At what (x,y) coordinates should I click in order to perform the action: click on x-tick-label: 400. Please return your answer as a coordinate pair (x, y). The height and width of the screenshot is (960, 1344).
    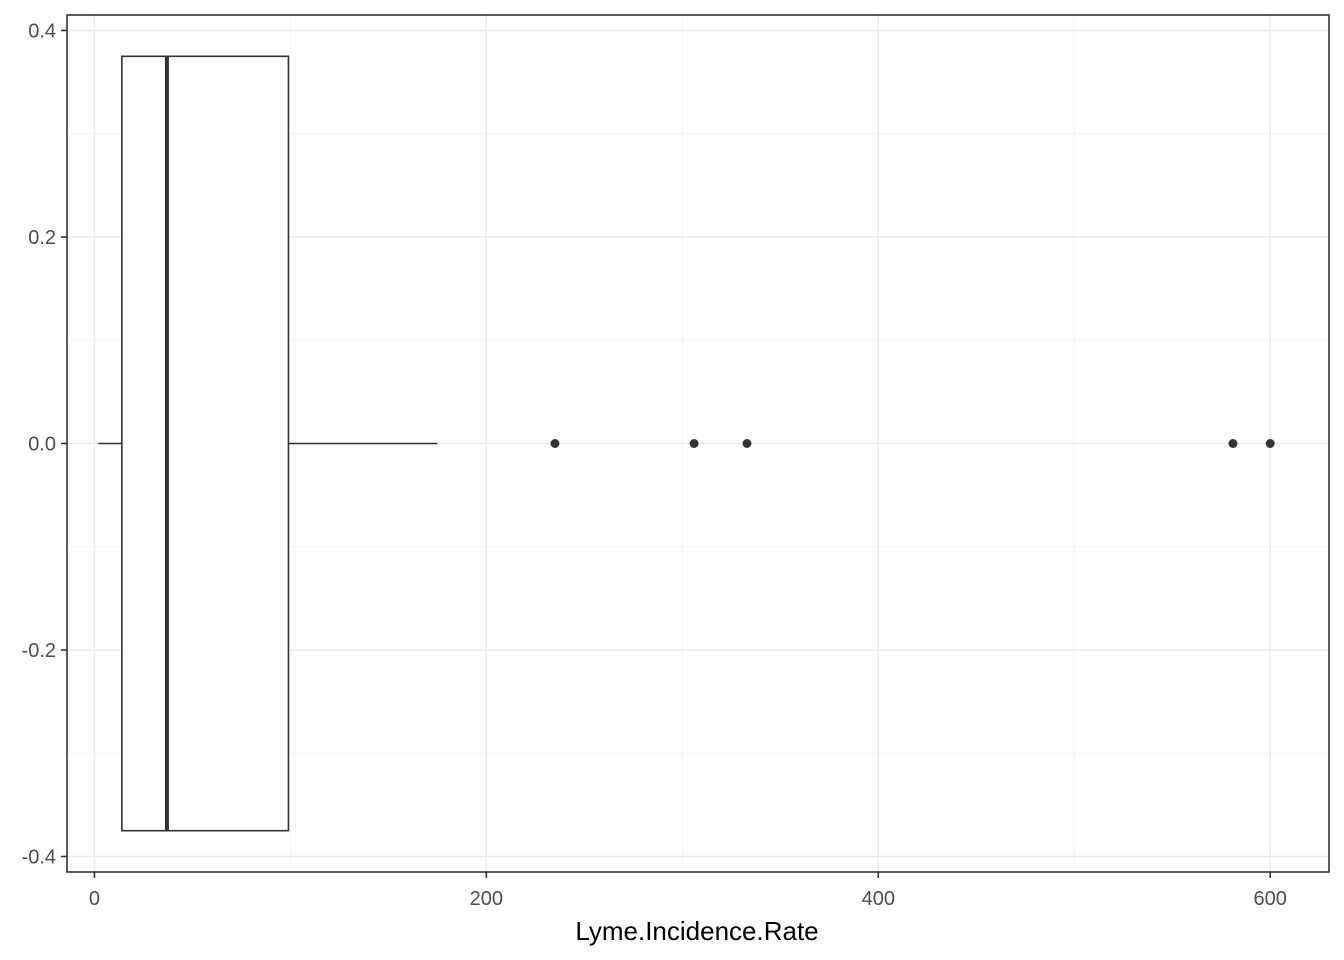
    Looking at the image, I should click on (878, 899).